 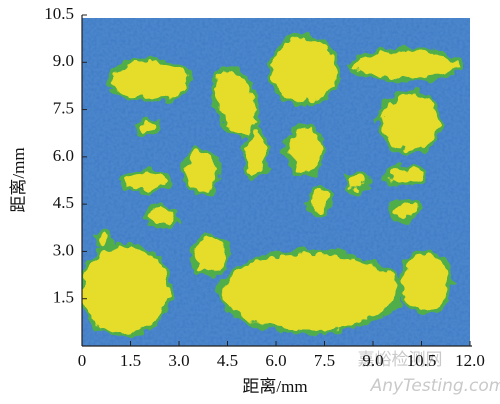 What do you see at coordinates (63, 202) in the screenshot?
I see `y-tick-label: 4.5` at bounding box center [63, 202].